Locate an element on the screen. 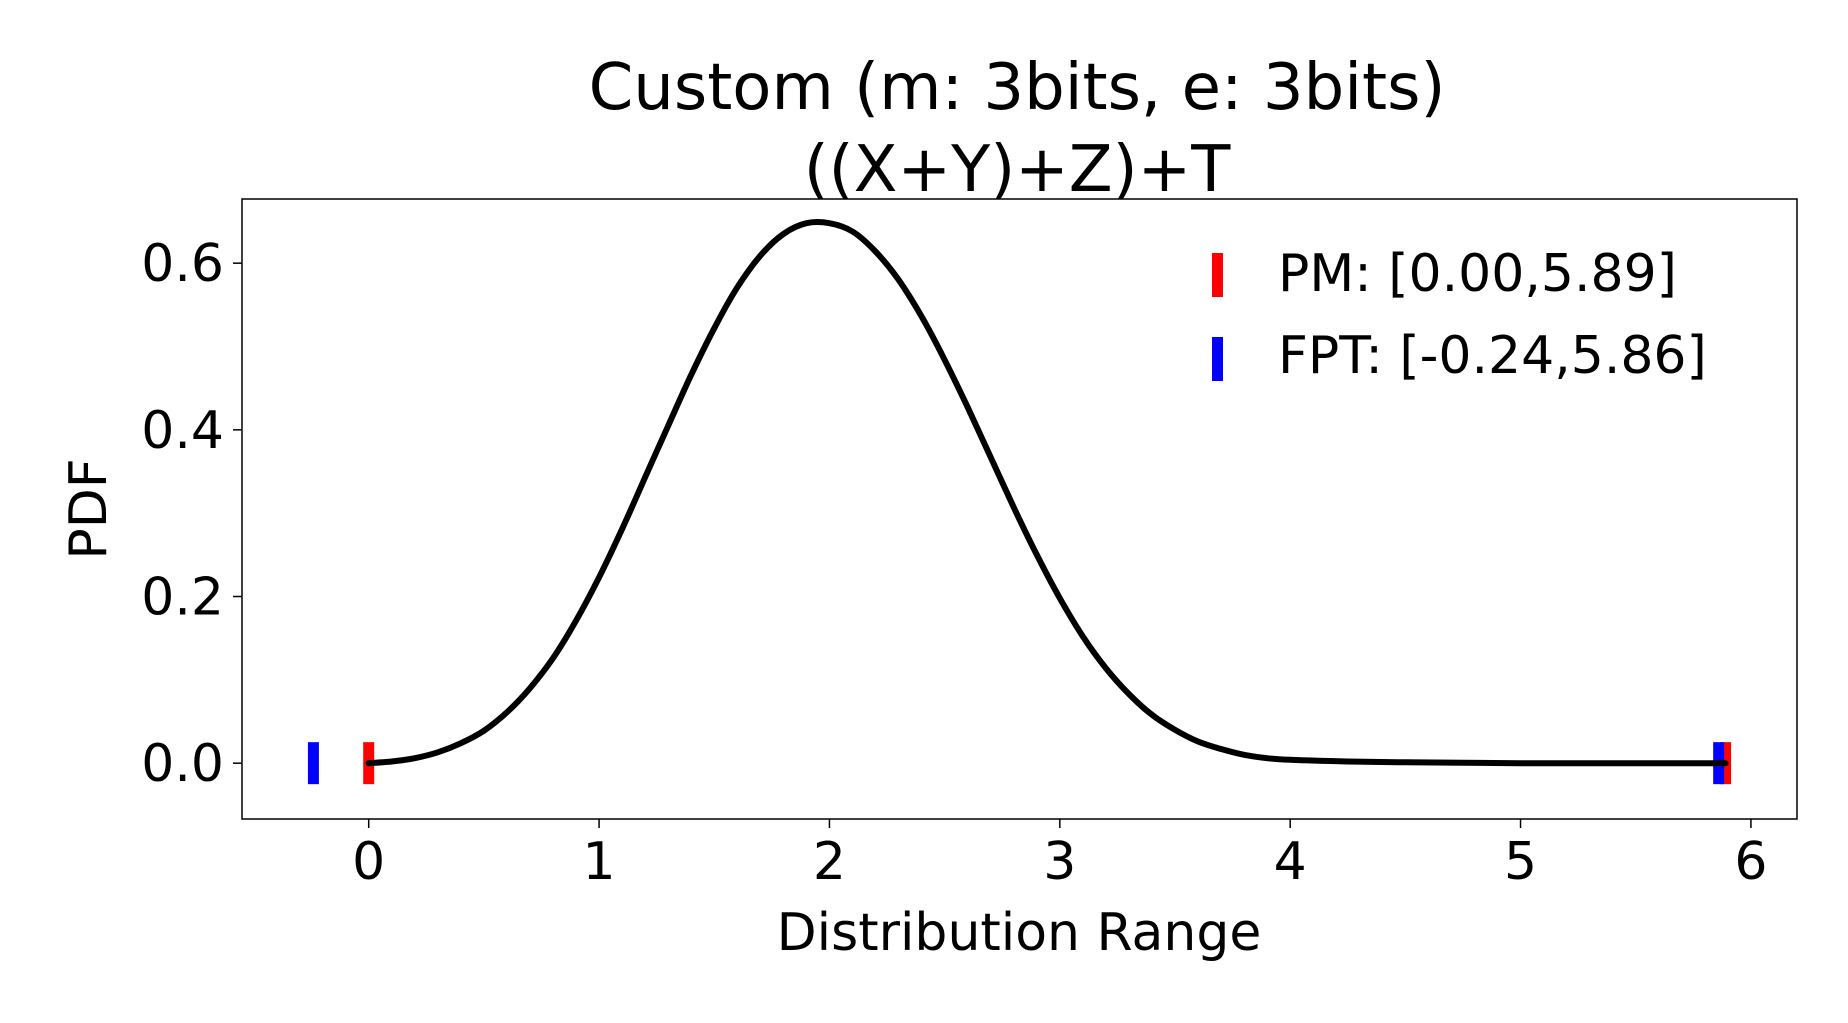 Image resolution: width=1848 pixels, height=1023 pixels. x-tick-label: 6 is located at coordinates (1750, 862).